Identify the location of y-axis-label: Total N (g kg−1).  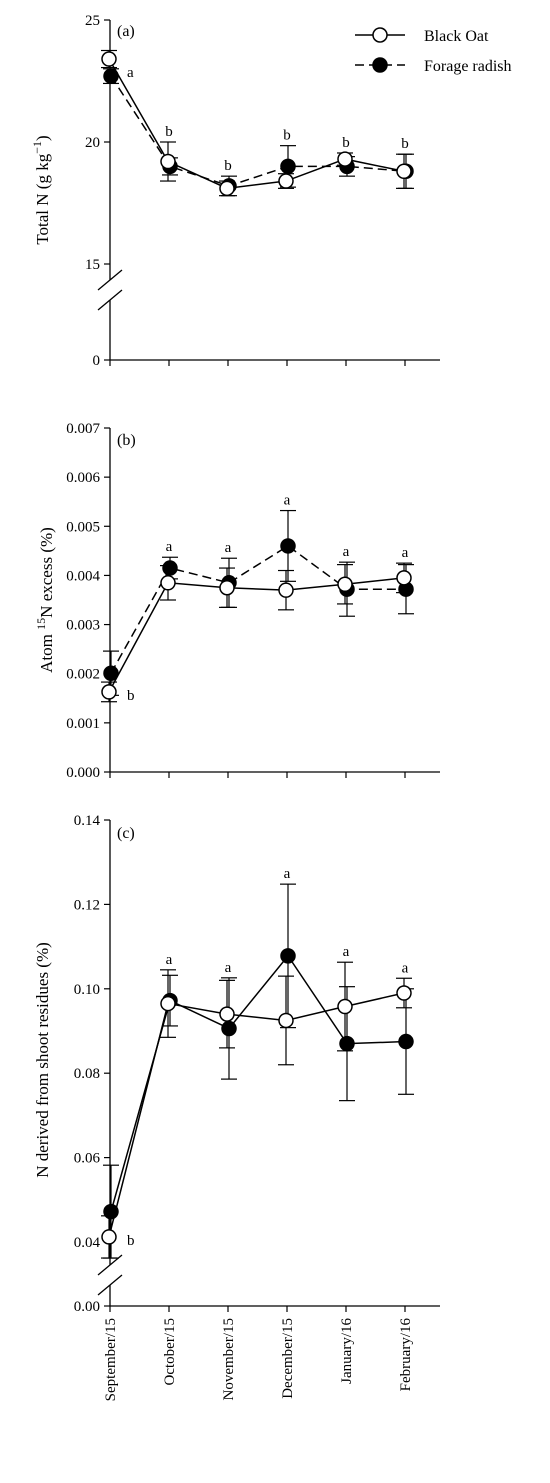
(41, 189).